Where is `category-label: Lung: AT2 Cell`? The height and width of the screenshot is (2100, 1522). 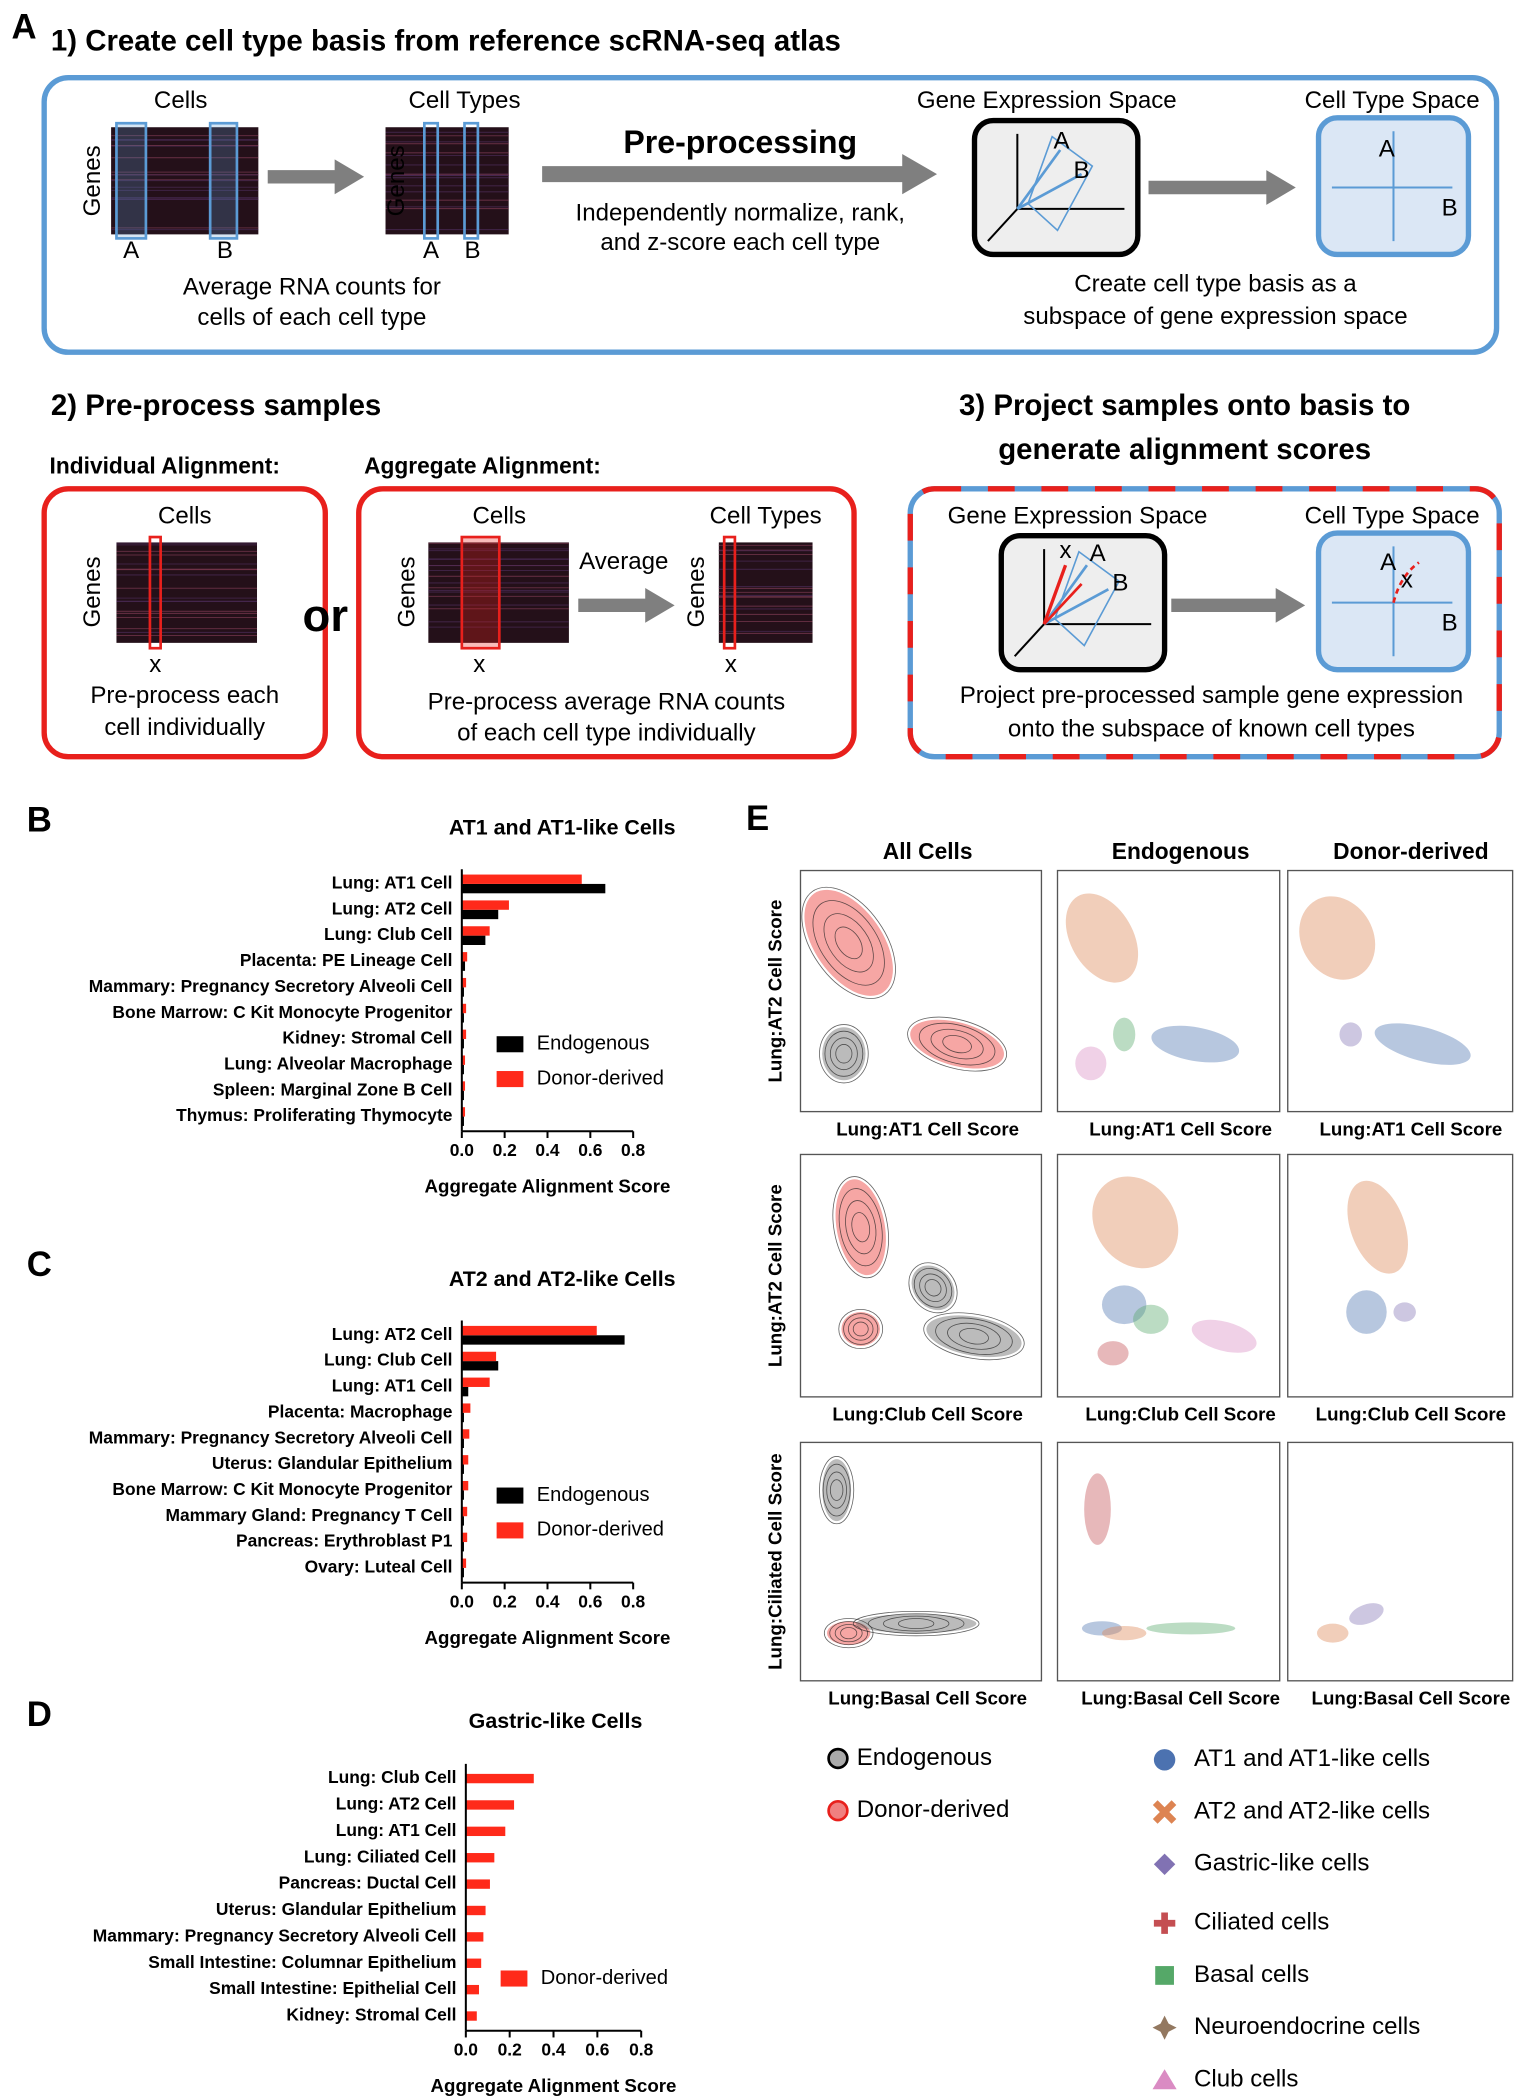
category-label: Lung: AT2 Cell is located at coordinates (392, 908).